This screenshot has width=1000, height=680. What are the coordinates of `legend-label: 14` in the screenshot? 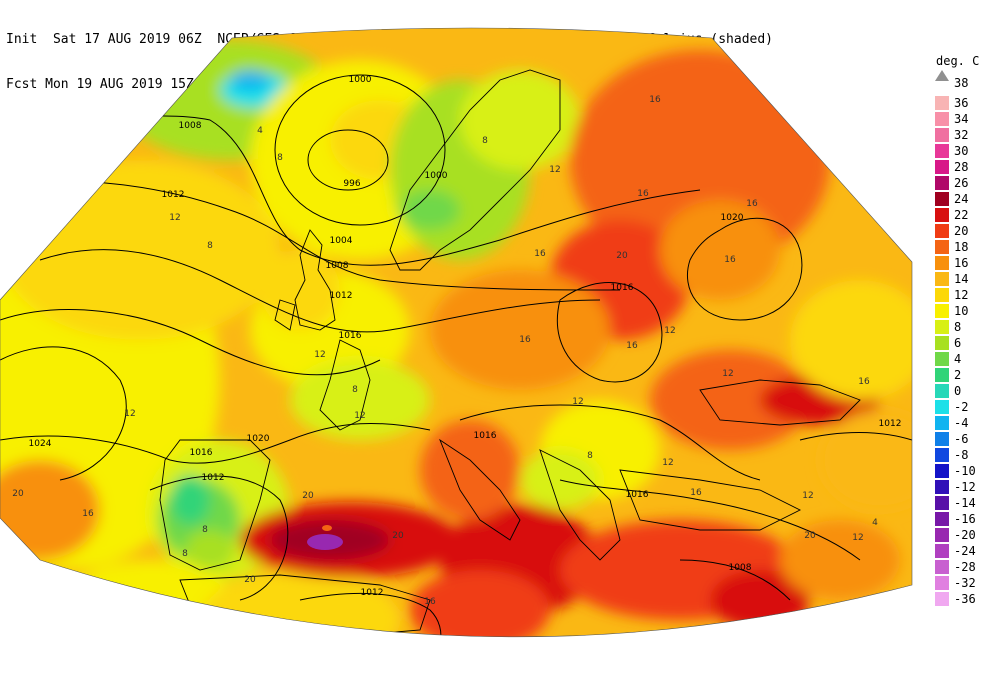 It's located at (961, 279).